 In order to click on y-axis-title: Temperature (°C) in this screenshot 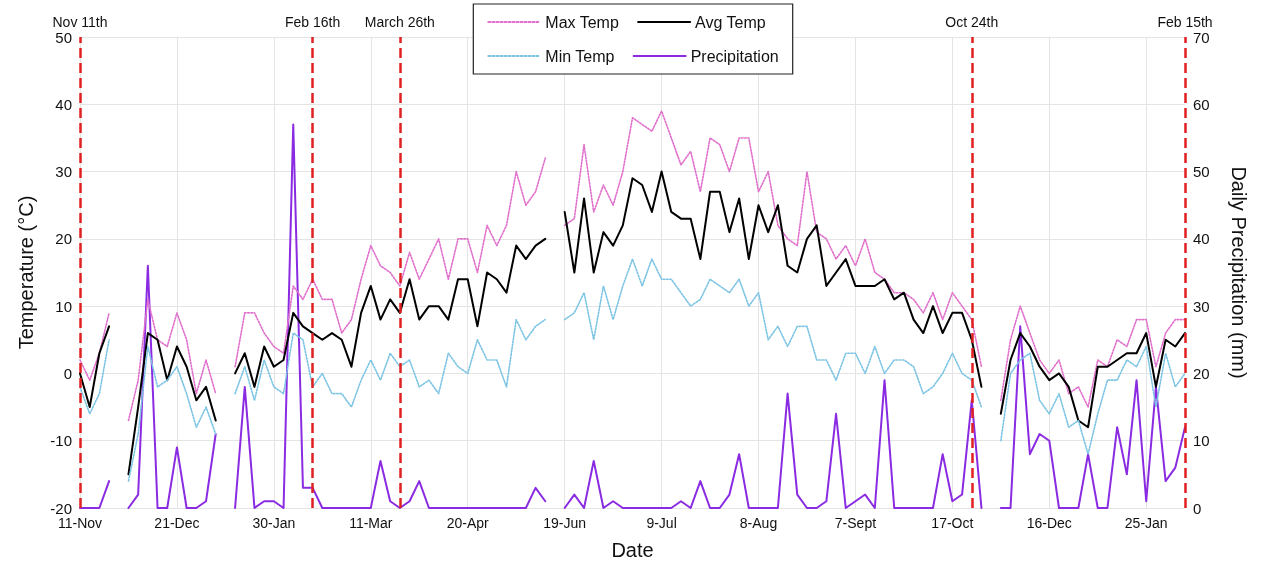, I will do `click(26, 272)`.